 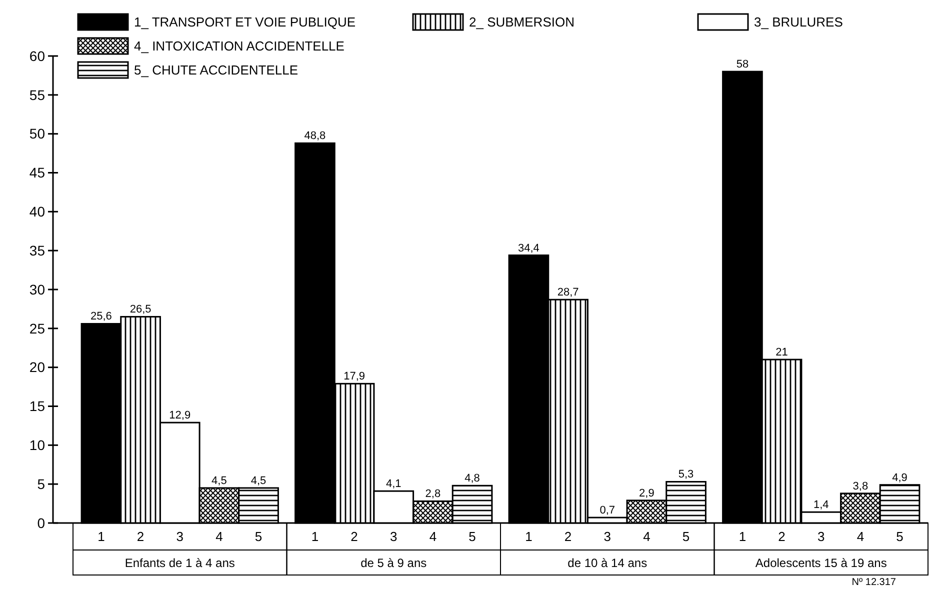 I want to click on x-tick-label: Enfants de 1 à 4 ans, so click(x=179, y=563).